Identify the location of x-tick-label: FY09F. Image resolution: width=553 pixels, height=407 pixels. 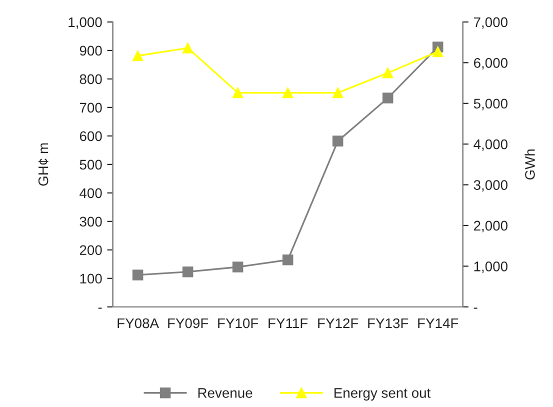
(188, 323).